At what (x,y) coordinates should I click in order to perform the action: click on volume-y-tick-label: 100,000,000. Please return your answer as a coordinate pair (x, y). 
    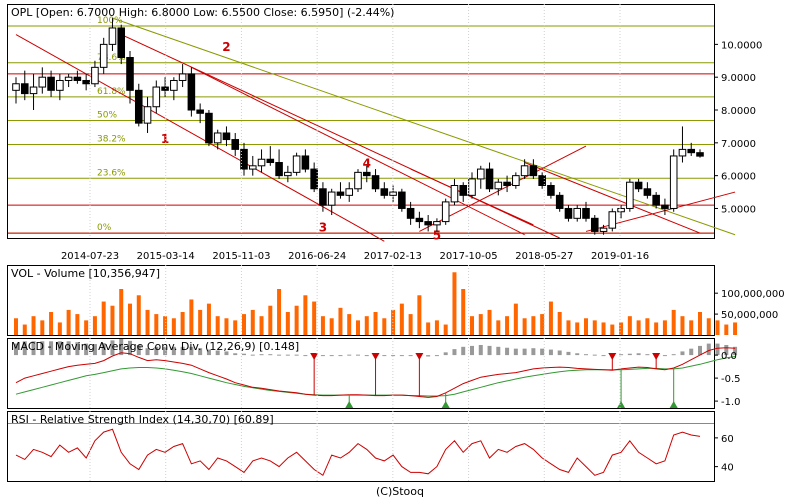
    Looking at the image, I should click on (753, 294).